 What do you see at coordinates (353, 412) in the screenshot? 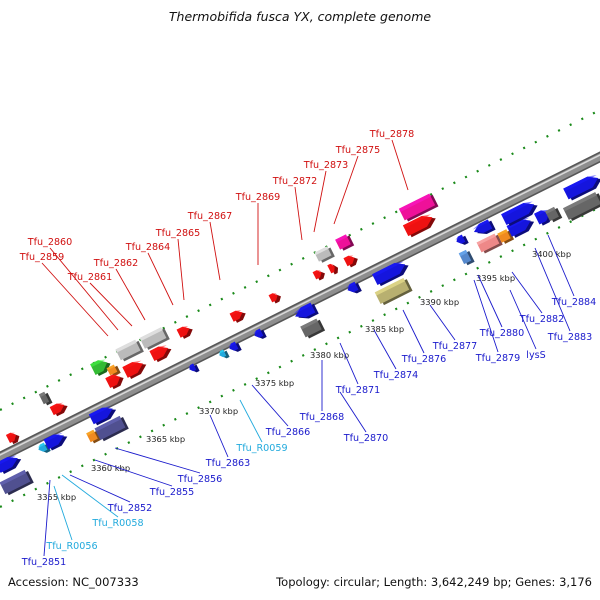
I see `bottom-gene-tfu_2870-leader` at bounding box center [353, 412].